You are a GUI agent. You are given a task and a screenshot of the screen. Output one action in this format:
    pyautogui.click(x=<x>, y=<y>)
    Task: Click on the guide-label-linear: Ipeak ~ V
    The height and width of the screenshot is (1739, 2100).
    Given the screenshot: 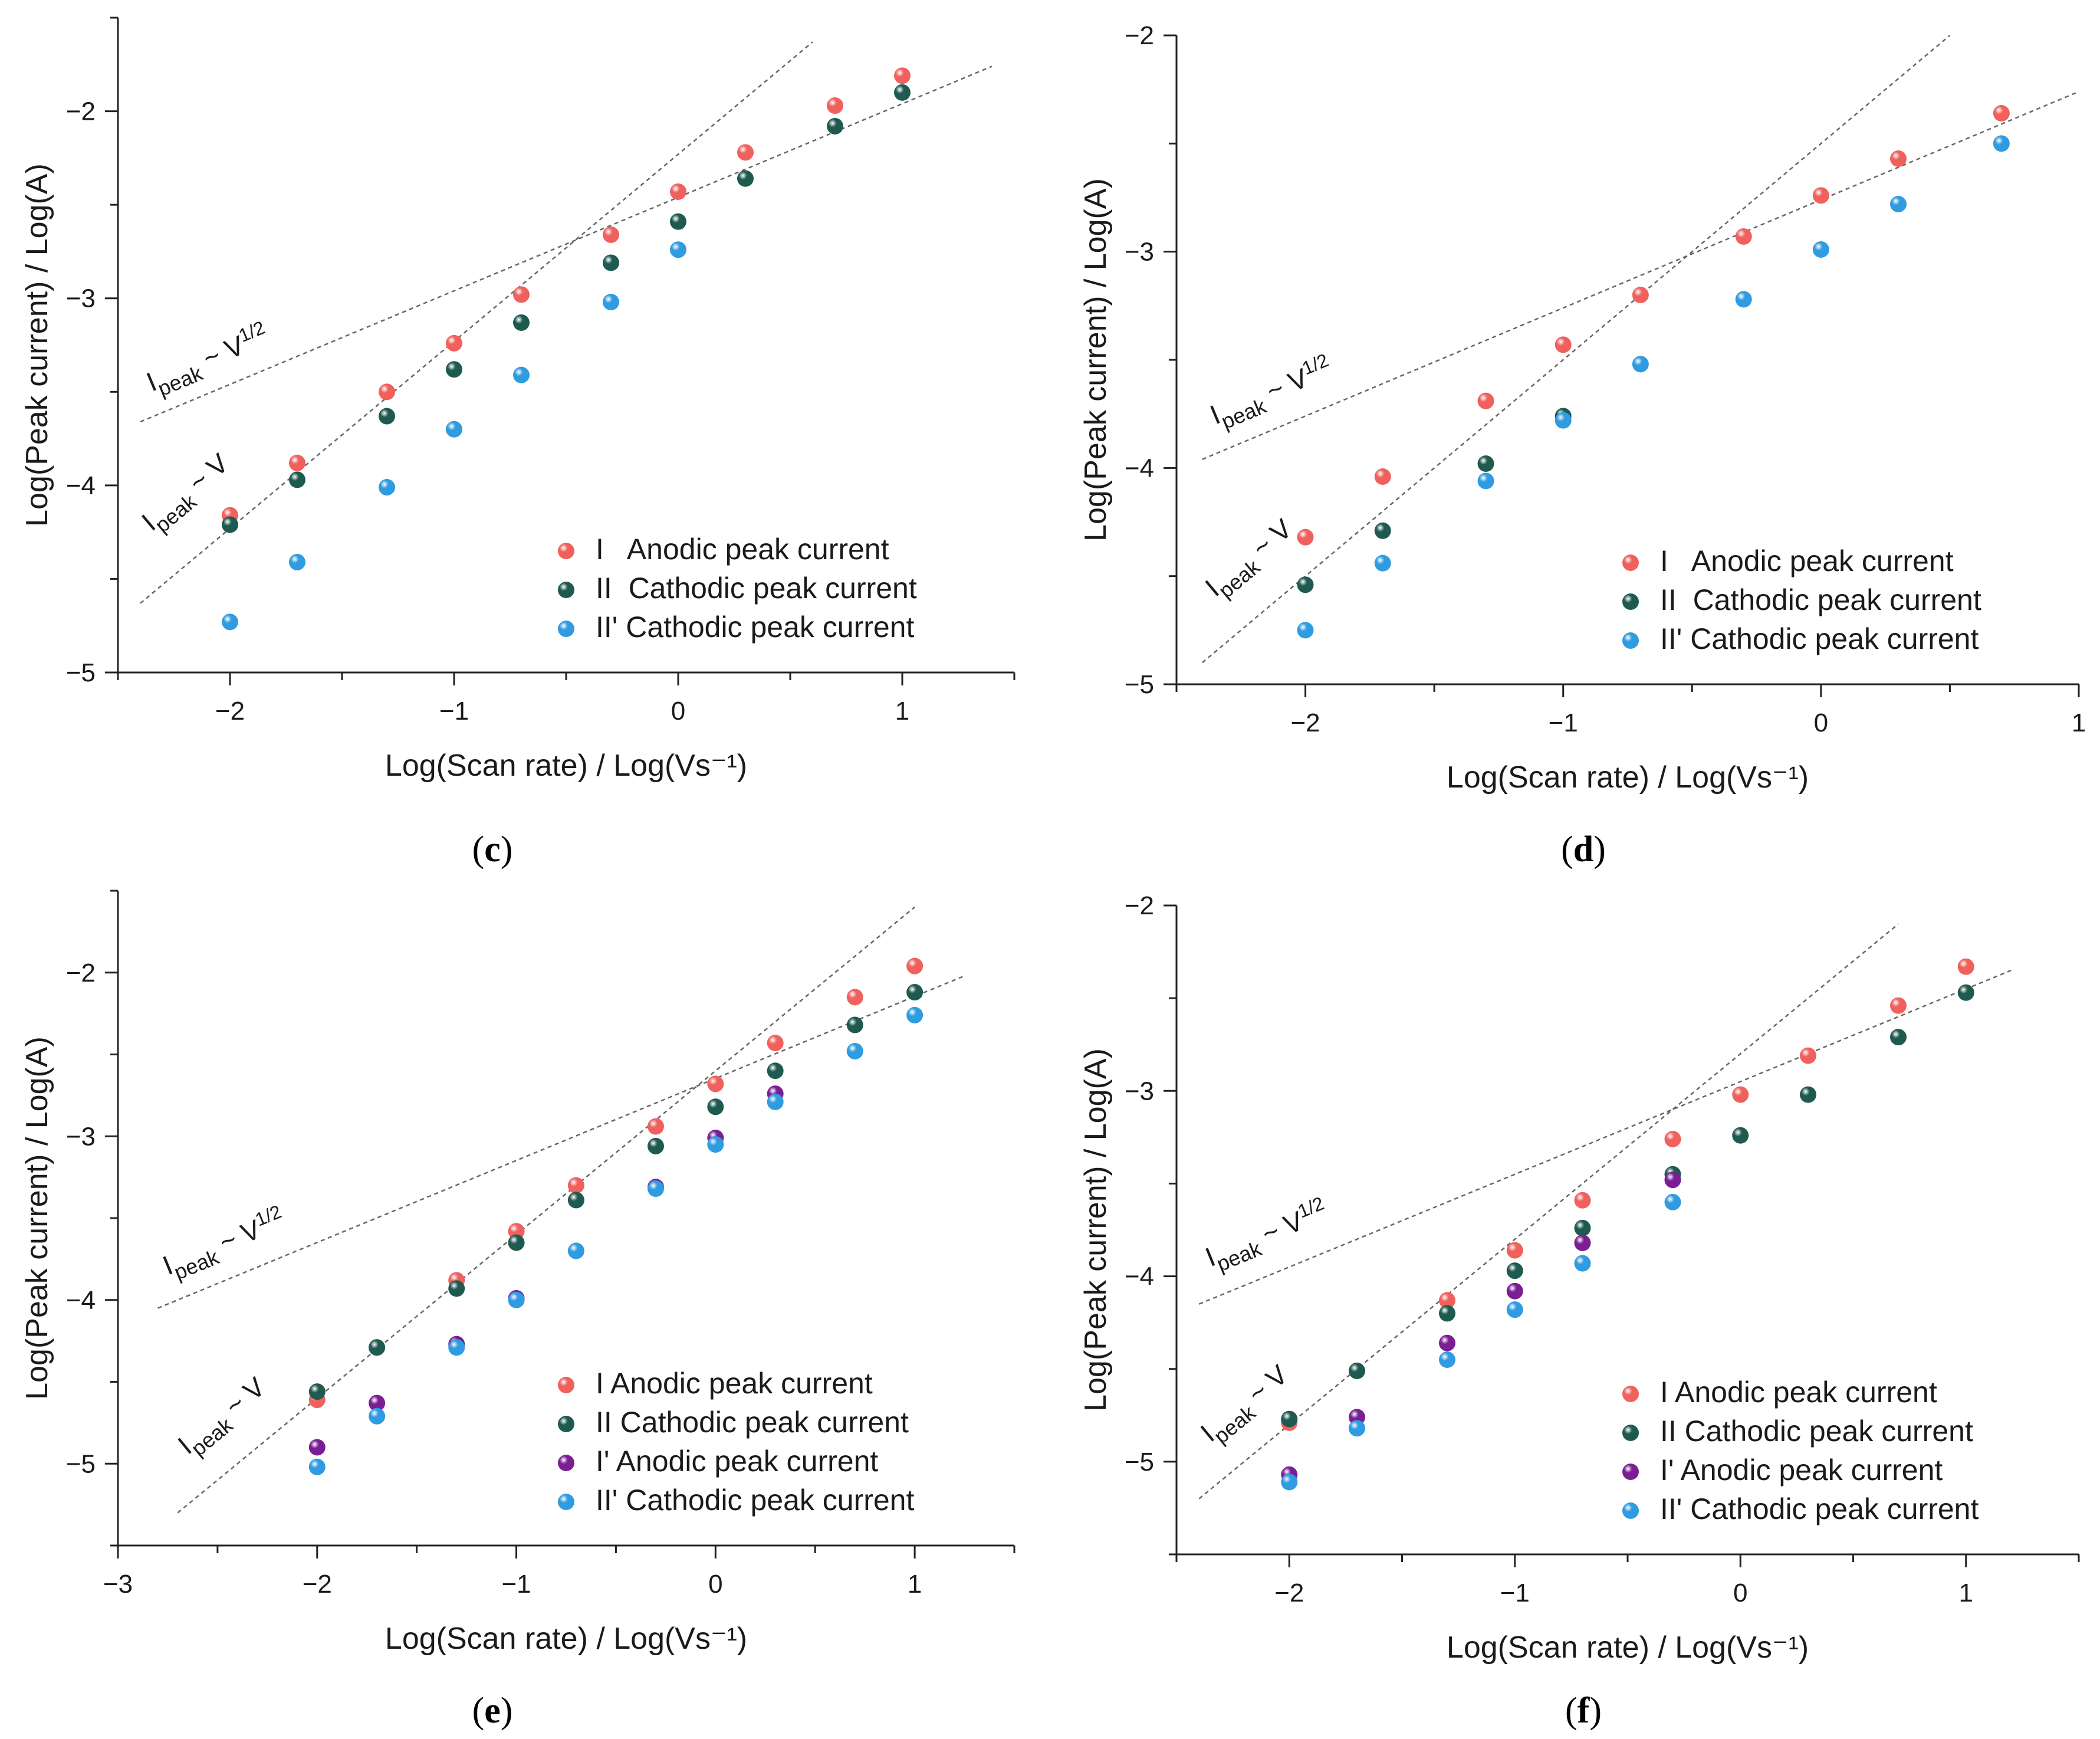 What is the action you would take?
    pyautogui.click(x=1246, y=1406)
    